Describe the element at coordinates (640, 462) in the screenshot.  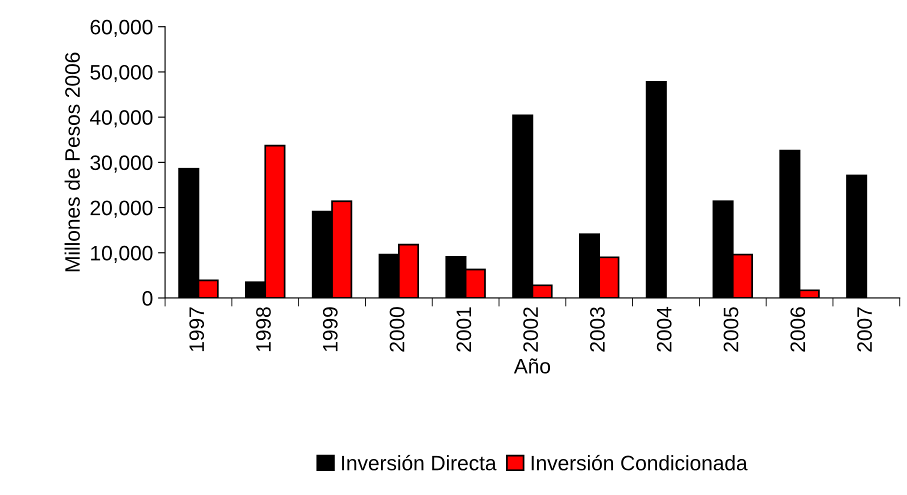
I see `legend-label: Inversión Condicionada` at that location.